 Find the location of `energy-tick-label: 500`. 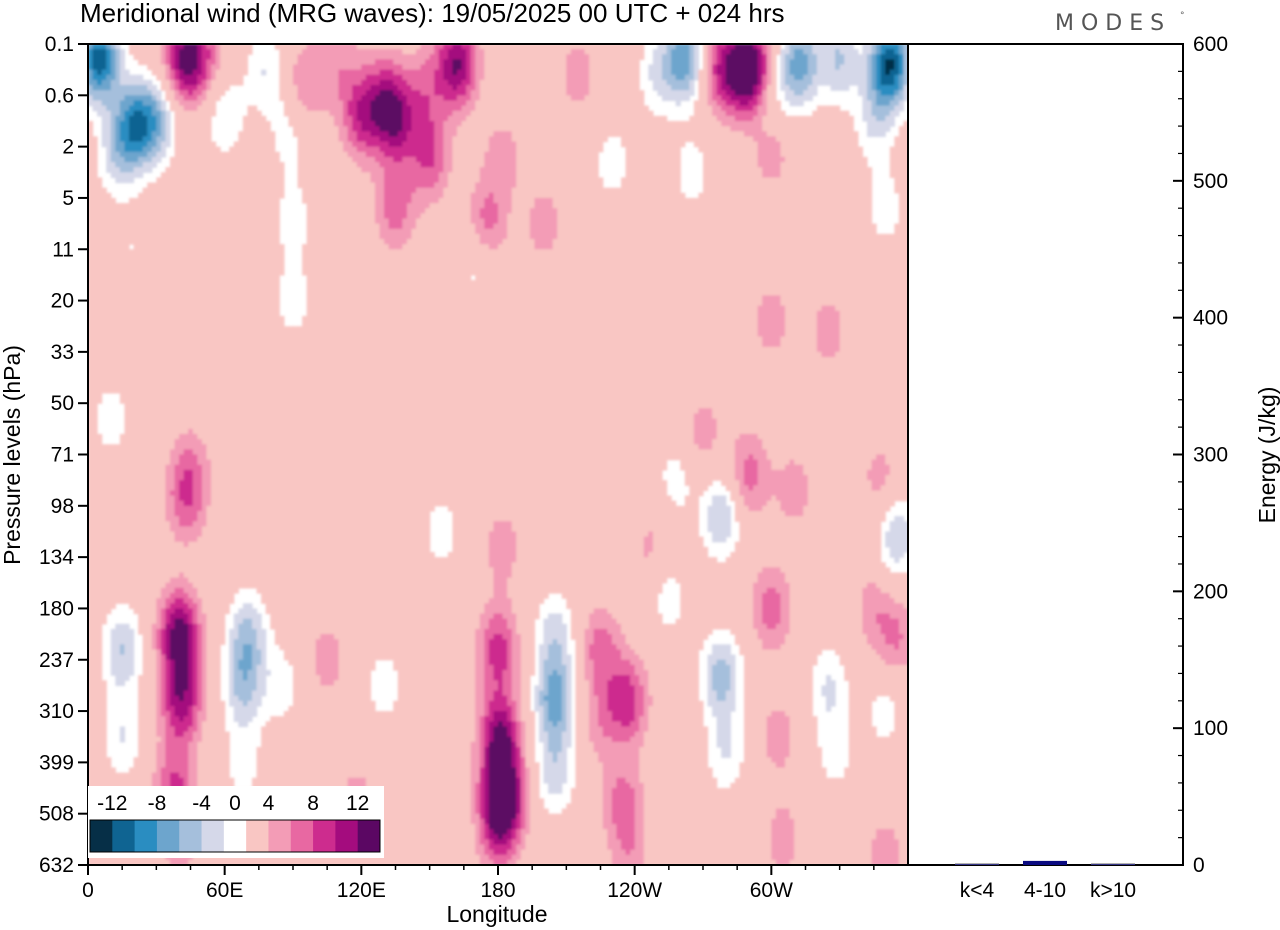

energy-tick-label: 500 is located at coordinates (1210, 181).